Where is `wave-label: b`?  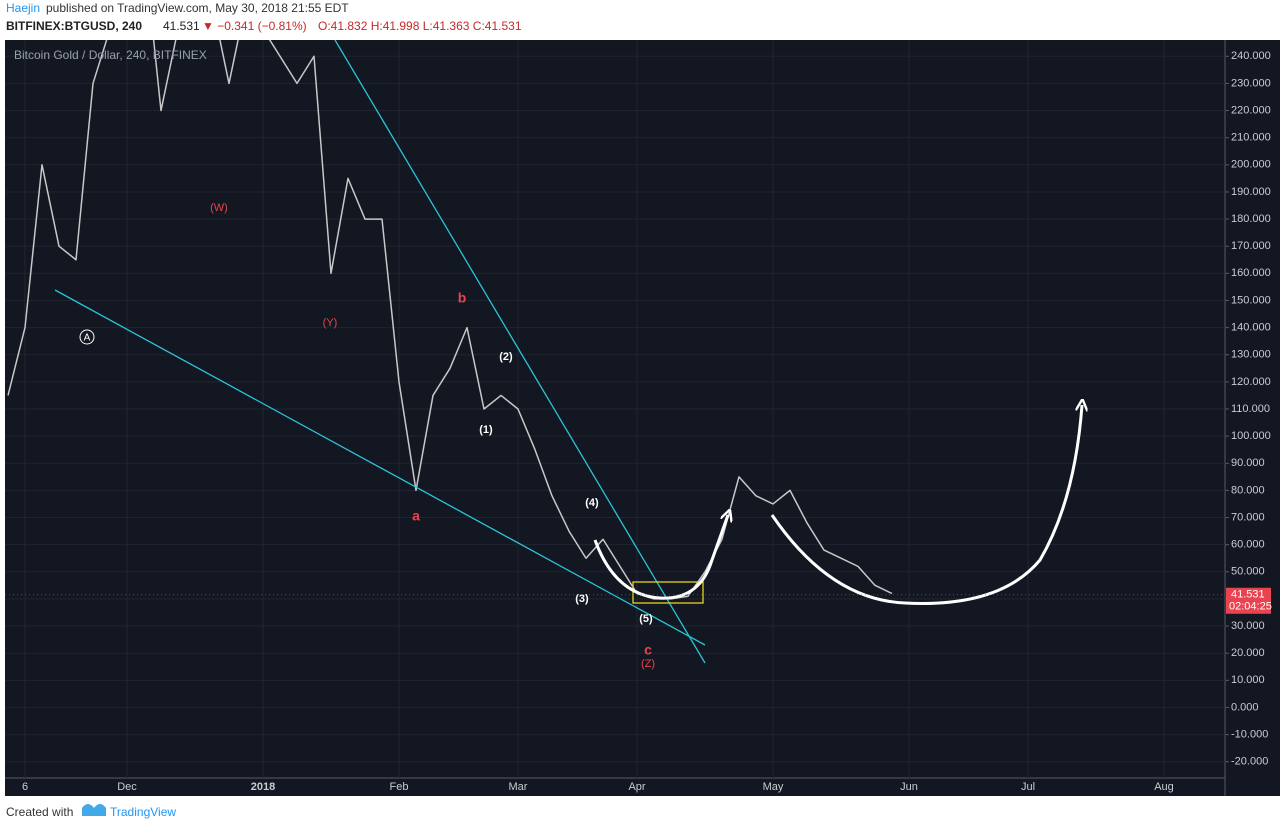 wave-label: b is located at coordinates (462, 298).